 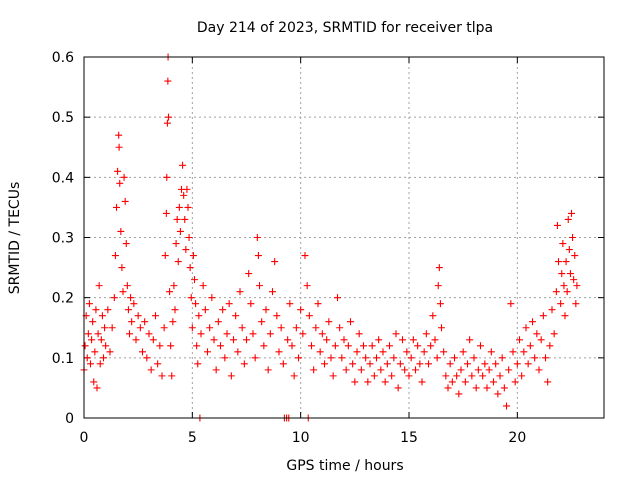 I want to click on y-axis-label: SRMTID / TECUs, so click(x=15, y=238).